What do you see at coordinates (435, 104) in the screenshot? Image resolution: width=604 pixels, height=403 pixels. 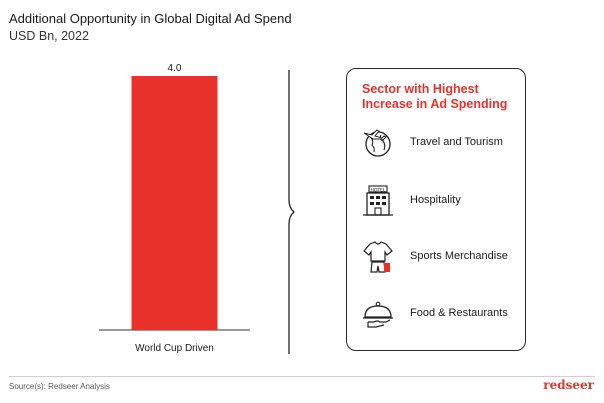 I see `panel-title-line2: Increase in Ad Spending` at bounding box center [435, 104].